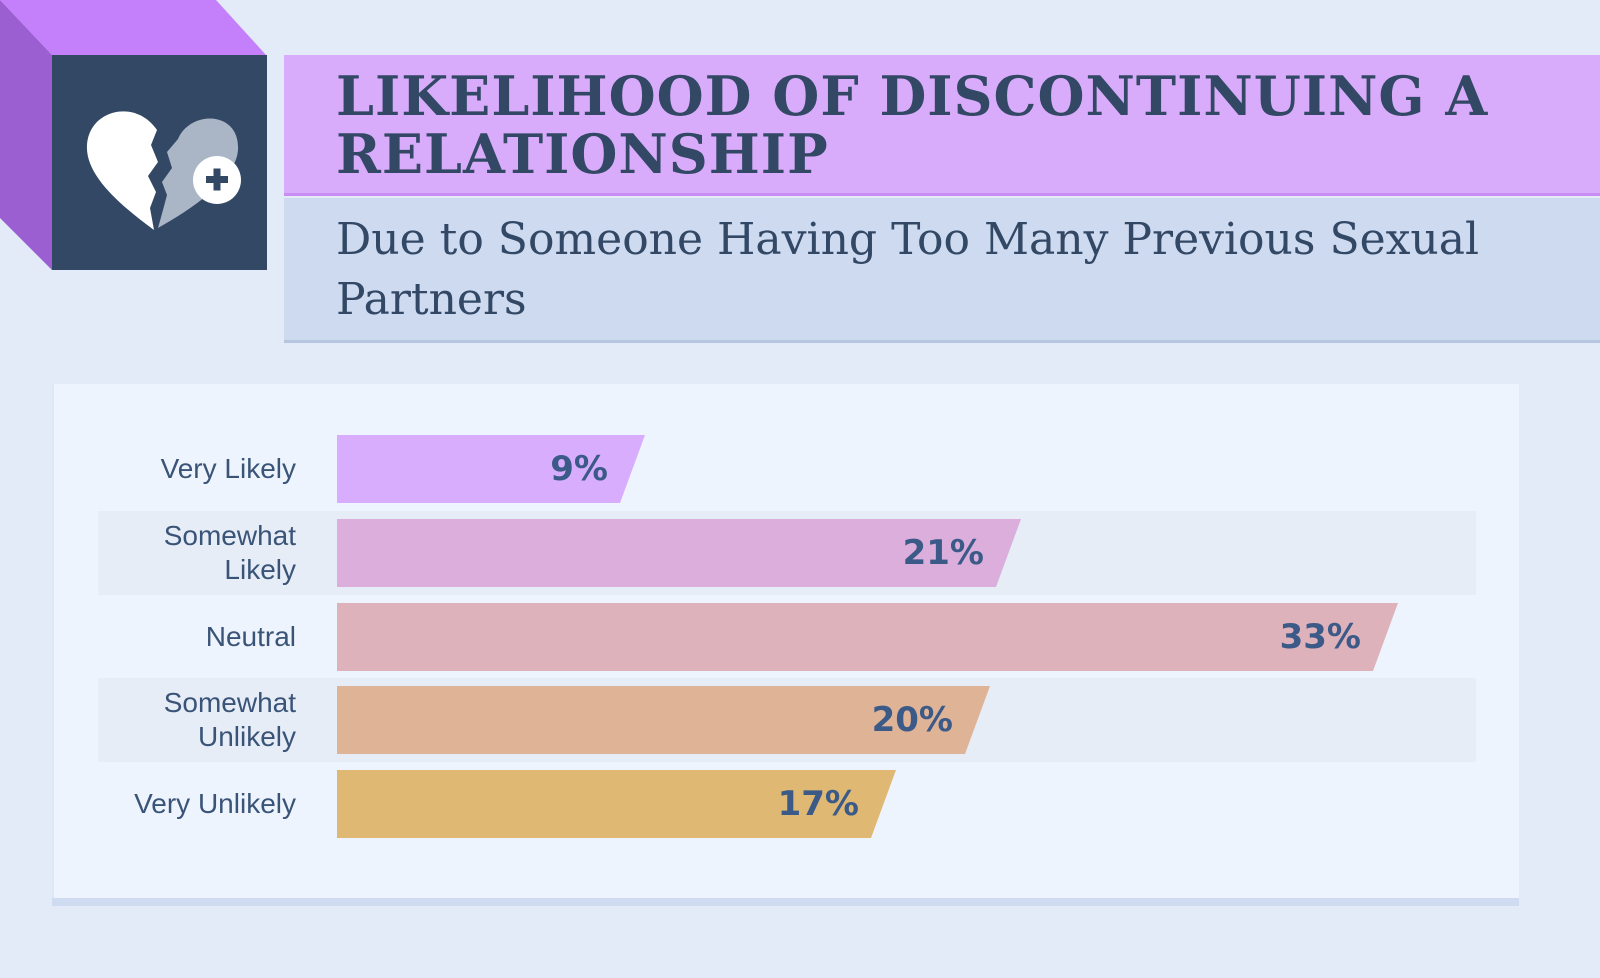 The width and height of the screenshot is (1600, 978). What do you see at coordinates (491, 469) in the screenshot?
I see `bar: 9%` at bounding box center [491, 469].